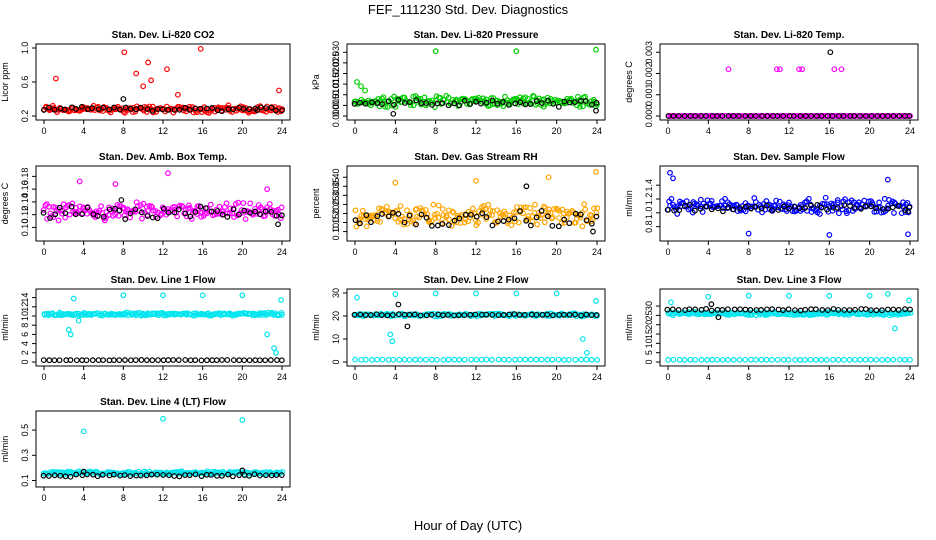  I want to click on x-tick-label: 0, so click(43, 498).